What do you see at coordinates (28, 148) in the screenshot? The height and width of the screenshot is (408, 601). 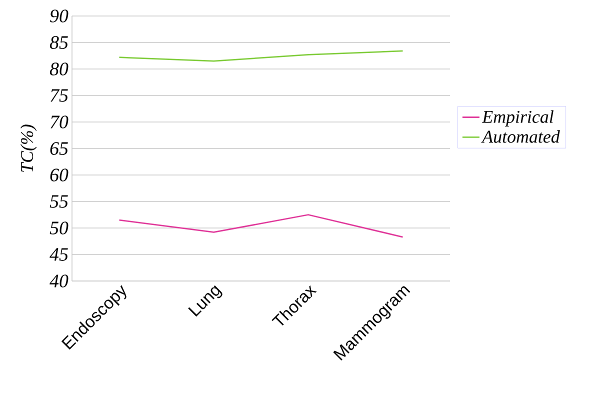 I see `y-axis-title: TC(%)` at bounding box center [28, 148].